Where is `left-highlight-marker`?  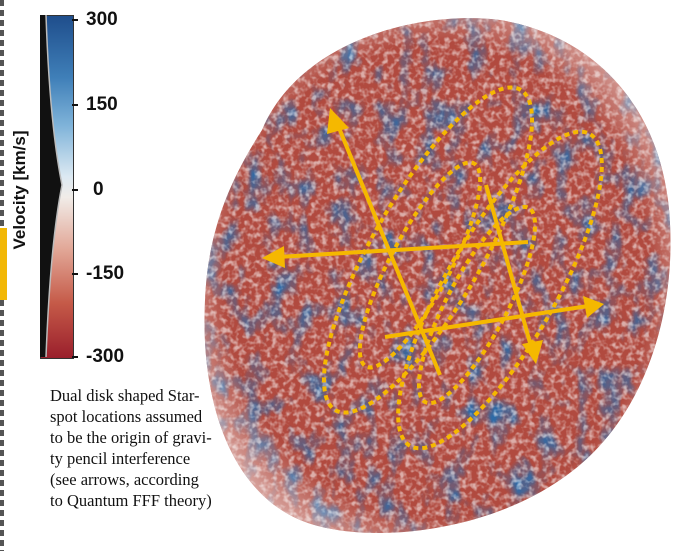
left-highlight-marker is located at coordinates (3, 264).